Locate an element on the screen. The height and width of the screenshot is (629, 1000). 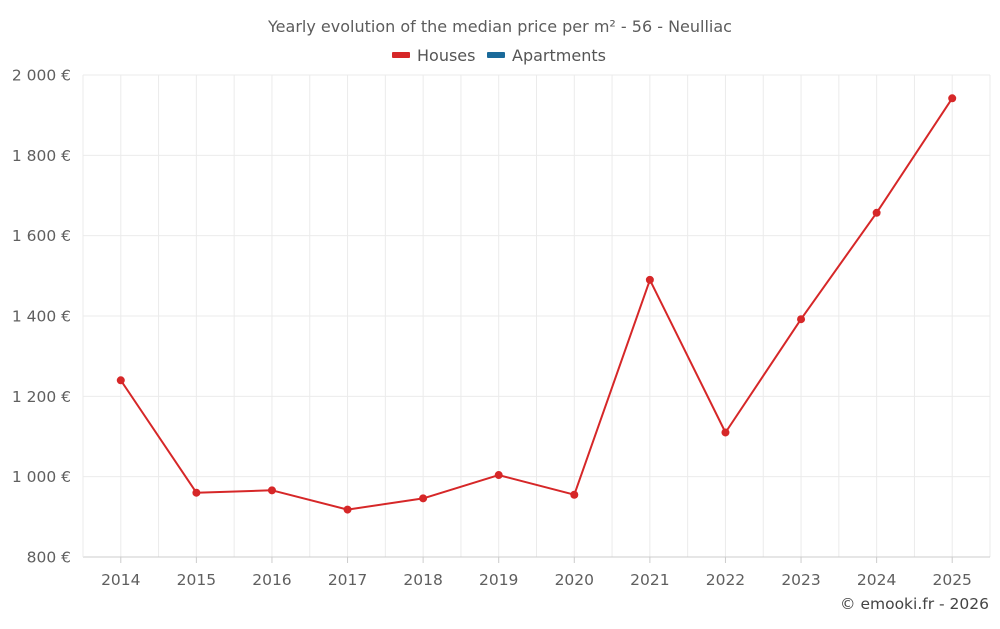
y-tick-label: 800 € is located at coordinates (49, 558).